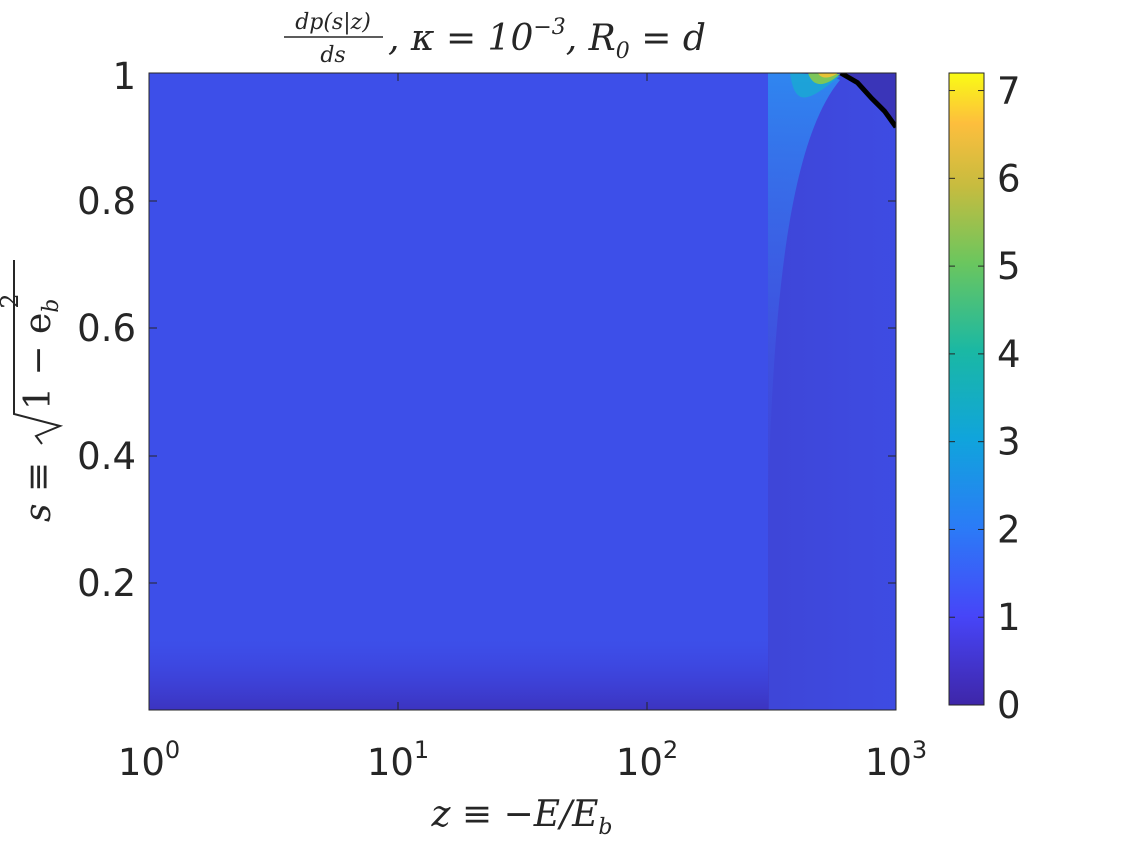 This screenshot has height=842, width=1121. I want to click on y-axis-label: s ≡ 1 − eb2, so click(32, 391).